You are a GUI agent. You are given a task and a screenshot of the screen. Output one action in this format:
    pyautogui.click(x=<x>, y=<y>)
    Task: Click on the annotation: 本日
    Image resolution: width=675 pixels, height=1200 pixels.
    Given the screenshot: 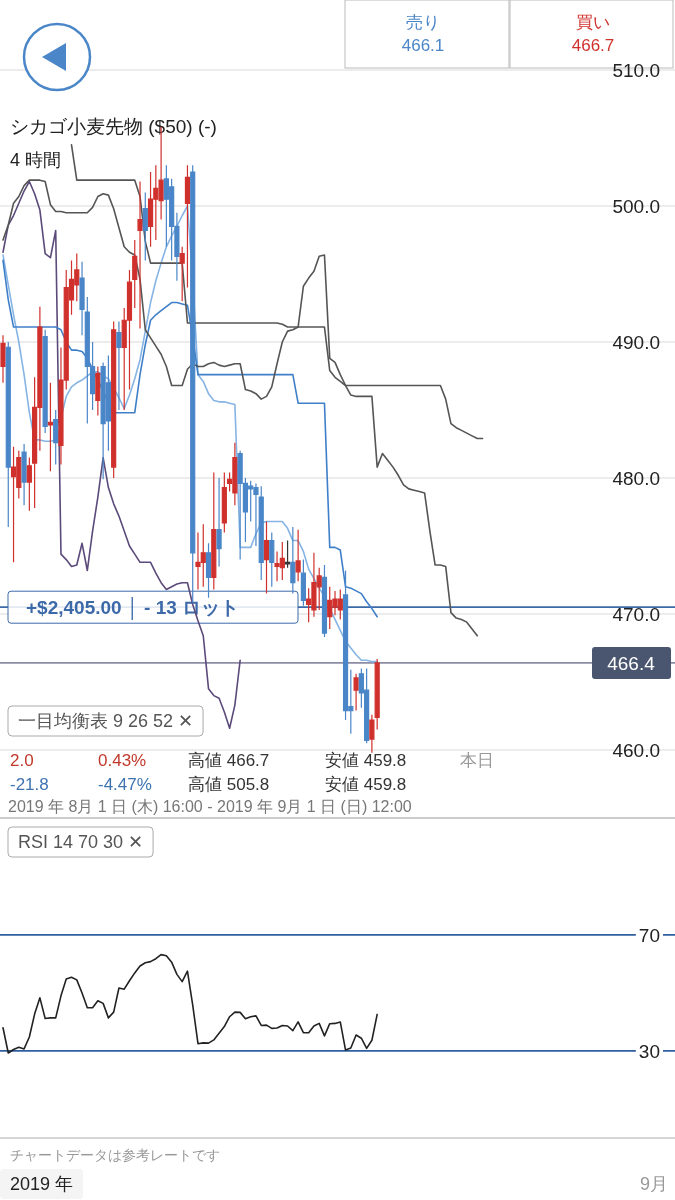 What is the action you would take?
    pyautogui.click(x=477, y=760)
    